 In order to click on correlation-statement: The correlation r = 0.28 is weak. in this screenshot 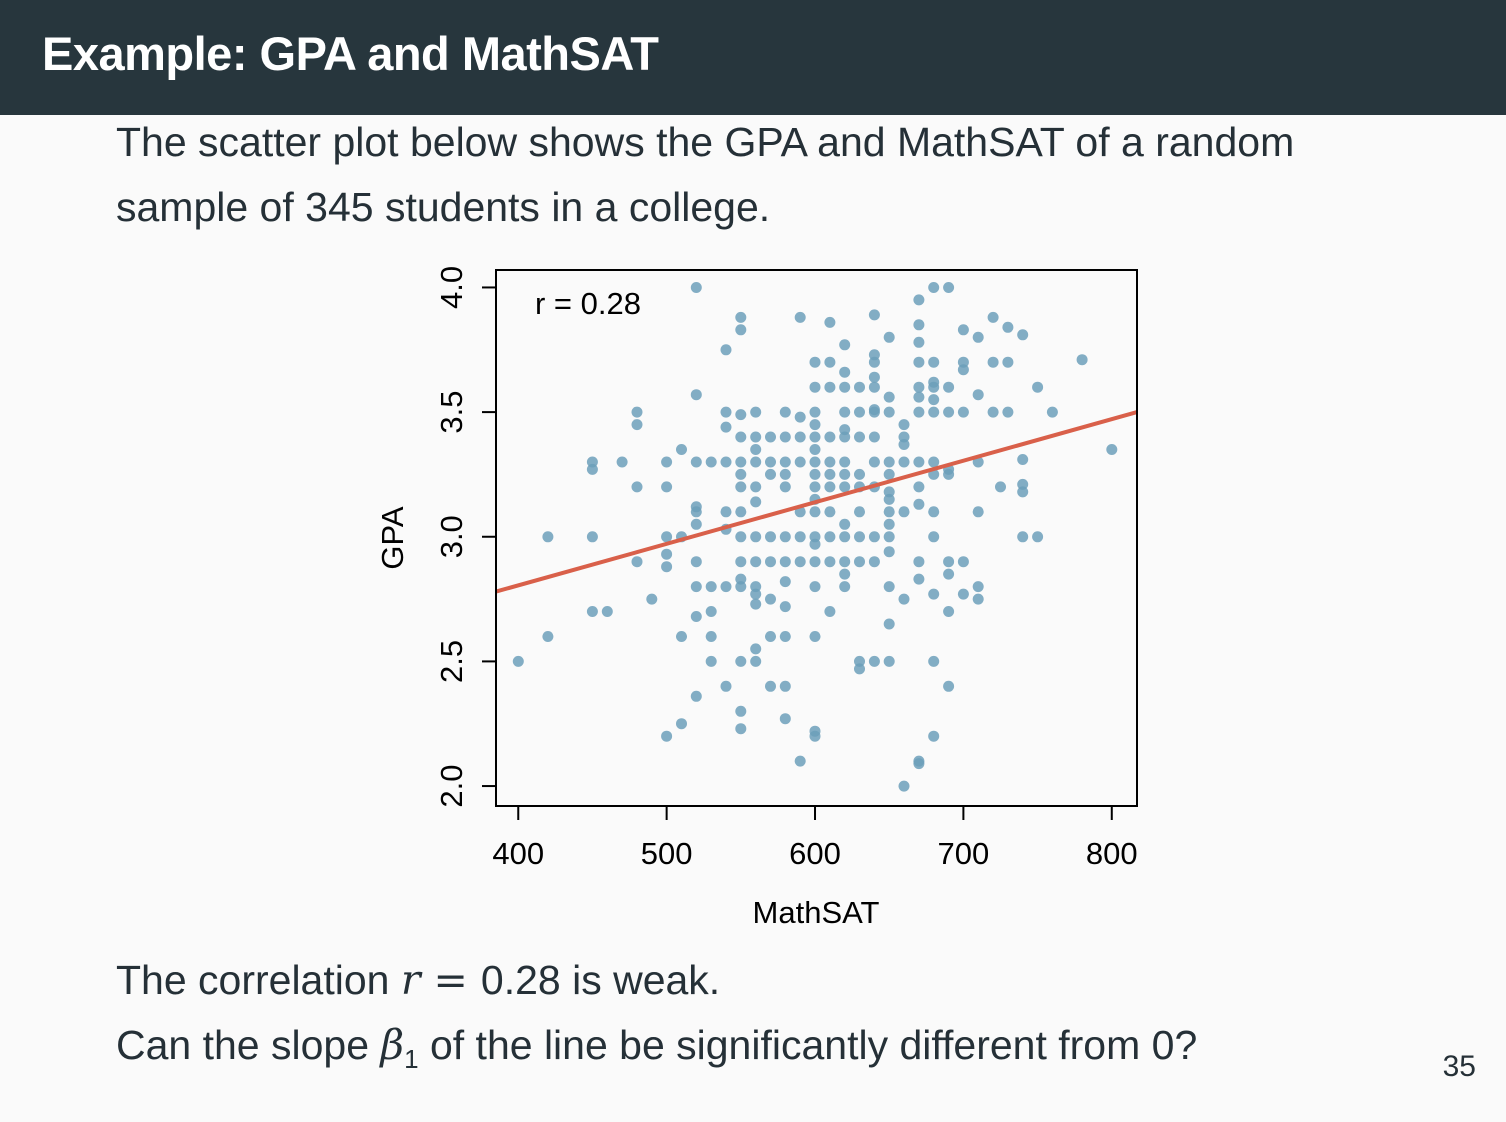, I will do `click(418, 980)`.